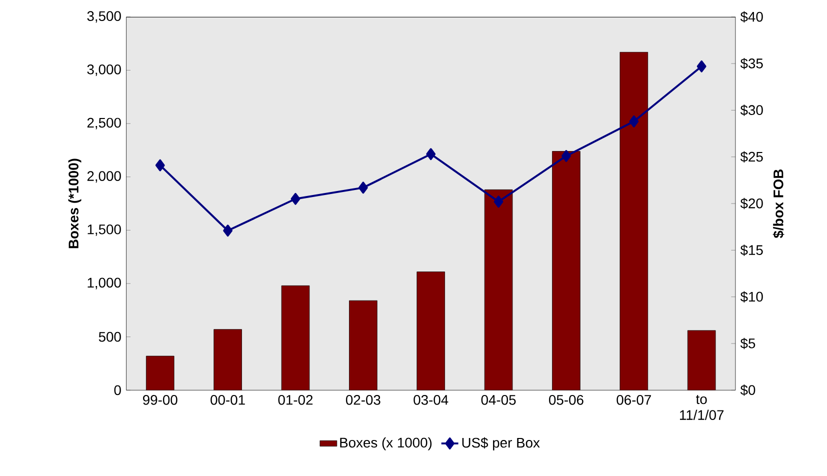 The height and width of the screenshot is (476, 827). I want to click on y2-tick-label: $35, so click(751, 64).